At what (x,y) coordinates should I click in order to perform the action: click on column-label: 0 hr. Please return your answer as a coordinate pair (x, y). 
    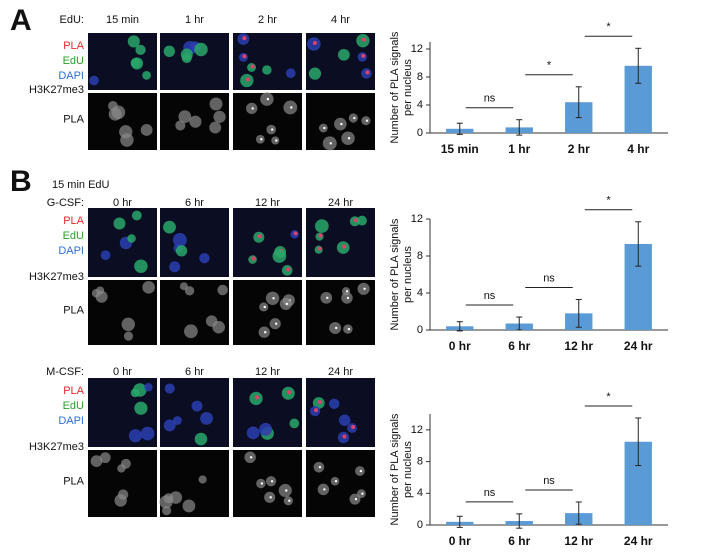
    Looking at the image, I should click on (122, 372).